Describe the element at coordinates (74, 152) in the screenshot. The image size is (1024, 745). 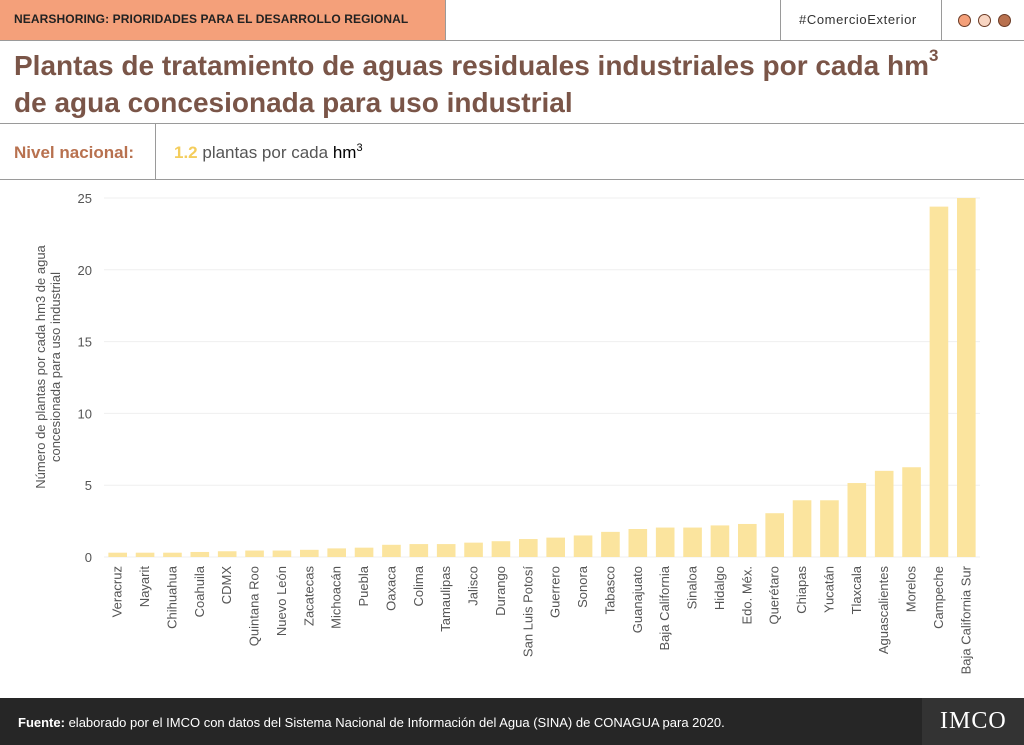
I see `national-level-label: Nivel nacional:` at that location.